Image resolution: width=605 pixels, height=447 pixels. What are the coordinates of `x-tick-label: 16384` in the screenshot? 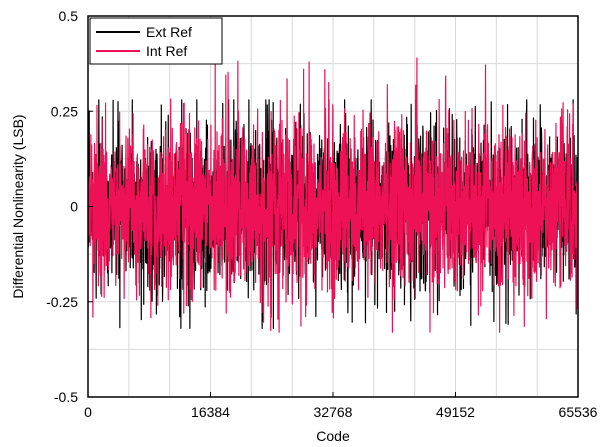 It's located at (210, 412).